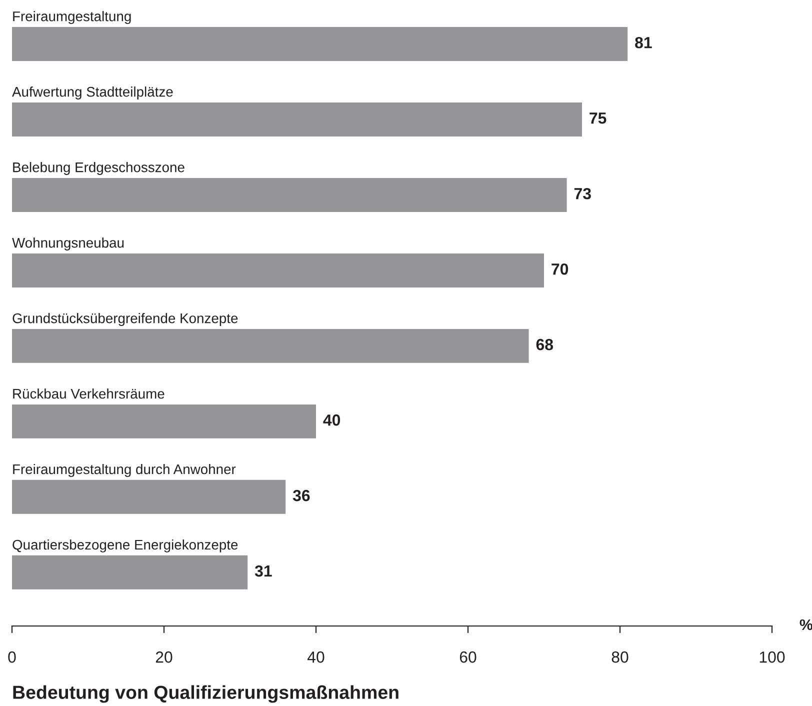  I want to click on x-tick-label: 80, so click(620, 657).